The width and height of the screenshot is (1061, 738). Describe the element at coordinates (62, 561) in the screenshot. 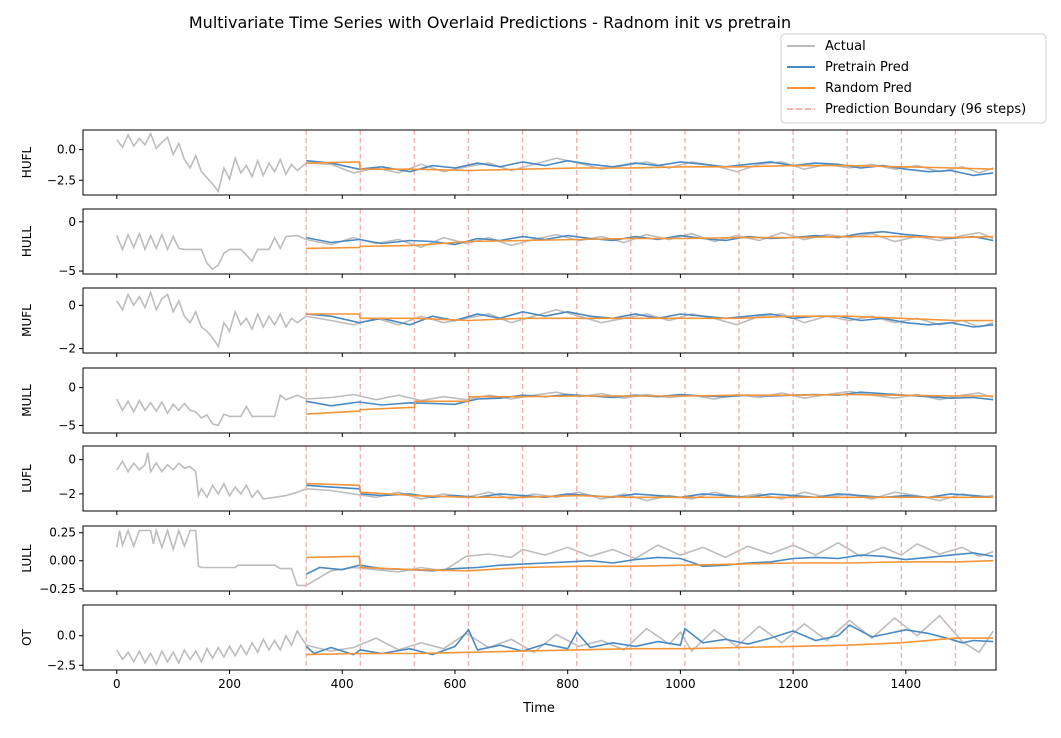

I see `y-tick-label: 0.00` at that location.